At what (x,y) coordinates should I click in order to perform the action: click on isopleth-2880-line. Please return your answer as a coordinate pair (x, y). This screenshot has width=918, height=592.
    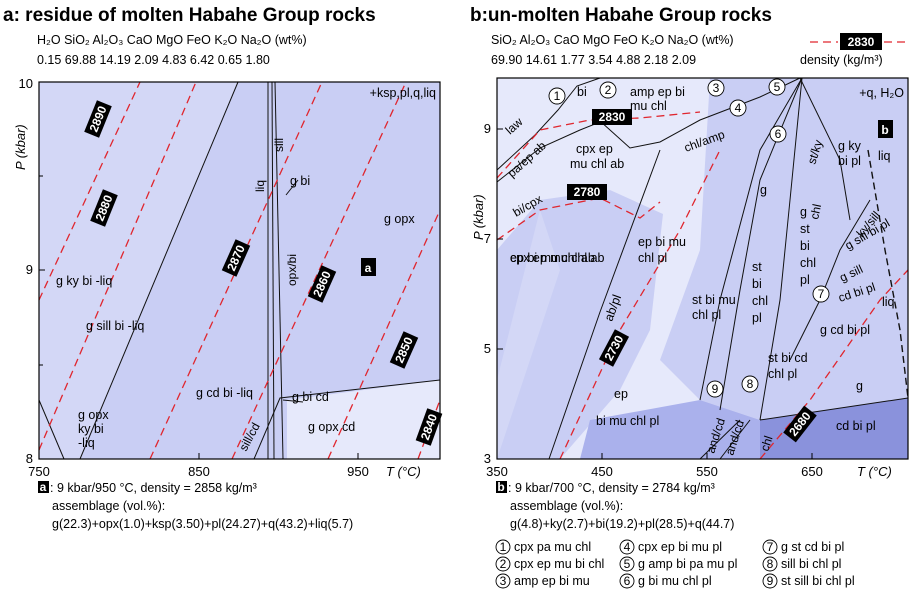
    Looking at the image, I should click on (117, 266).